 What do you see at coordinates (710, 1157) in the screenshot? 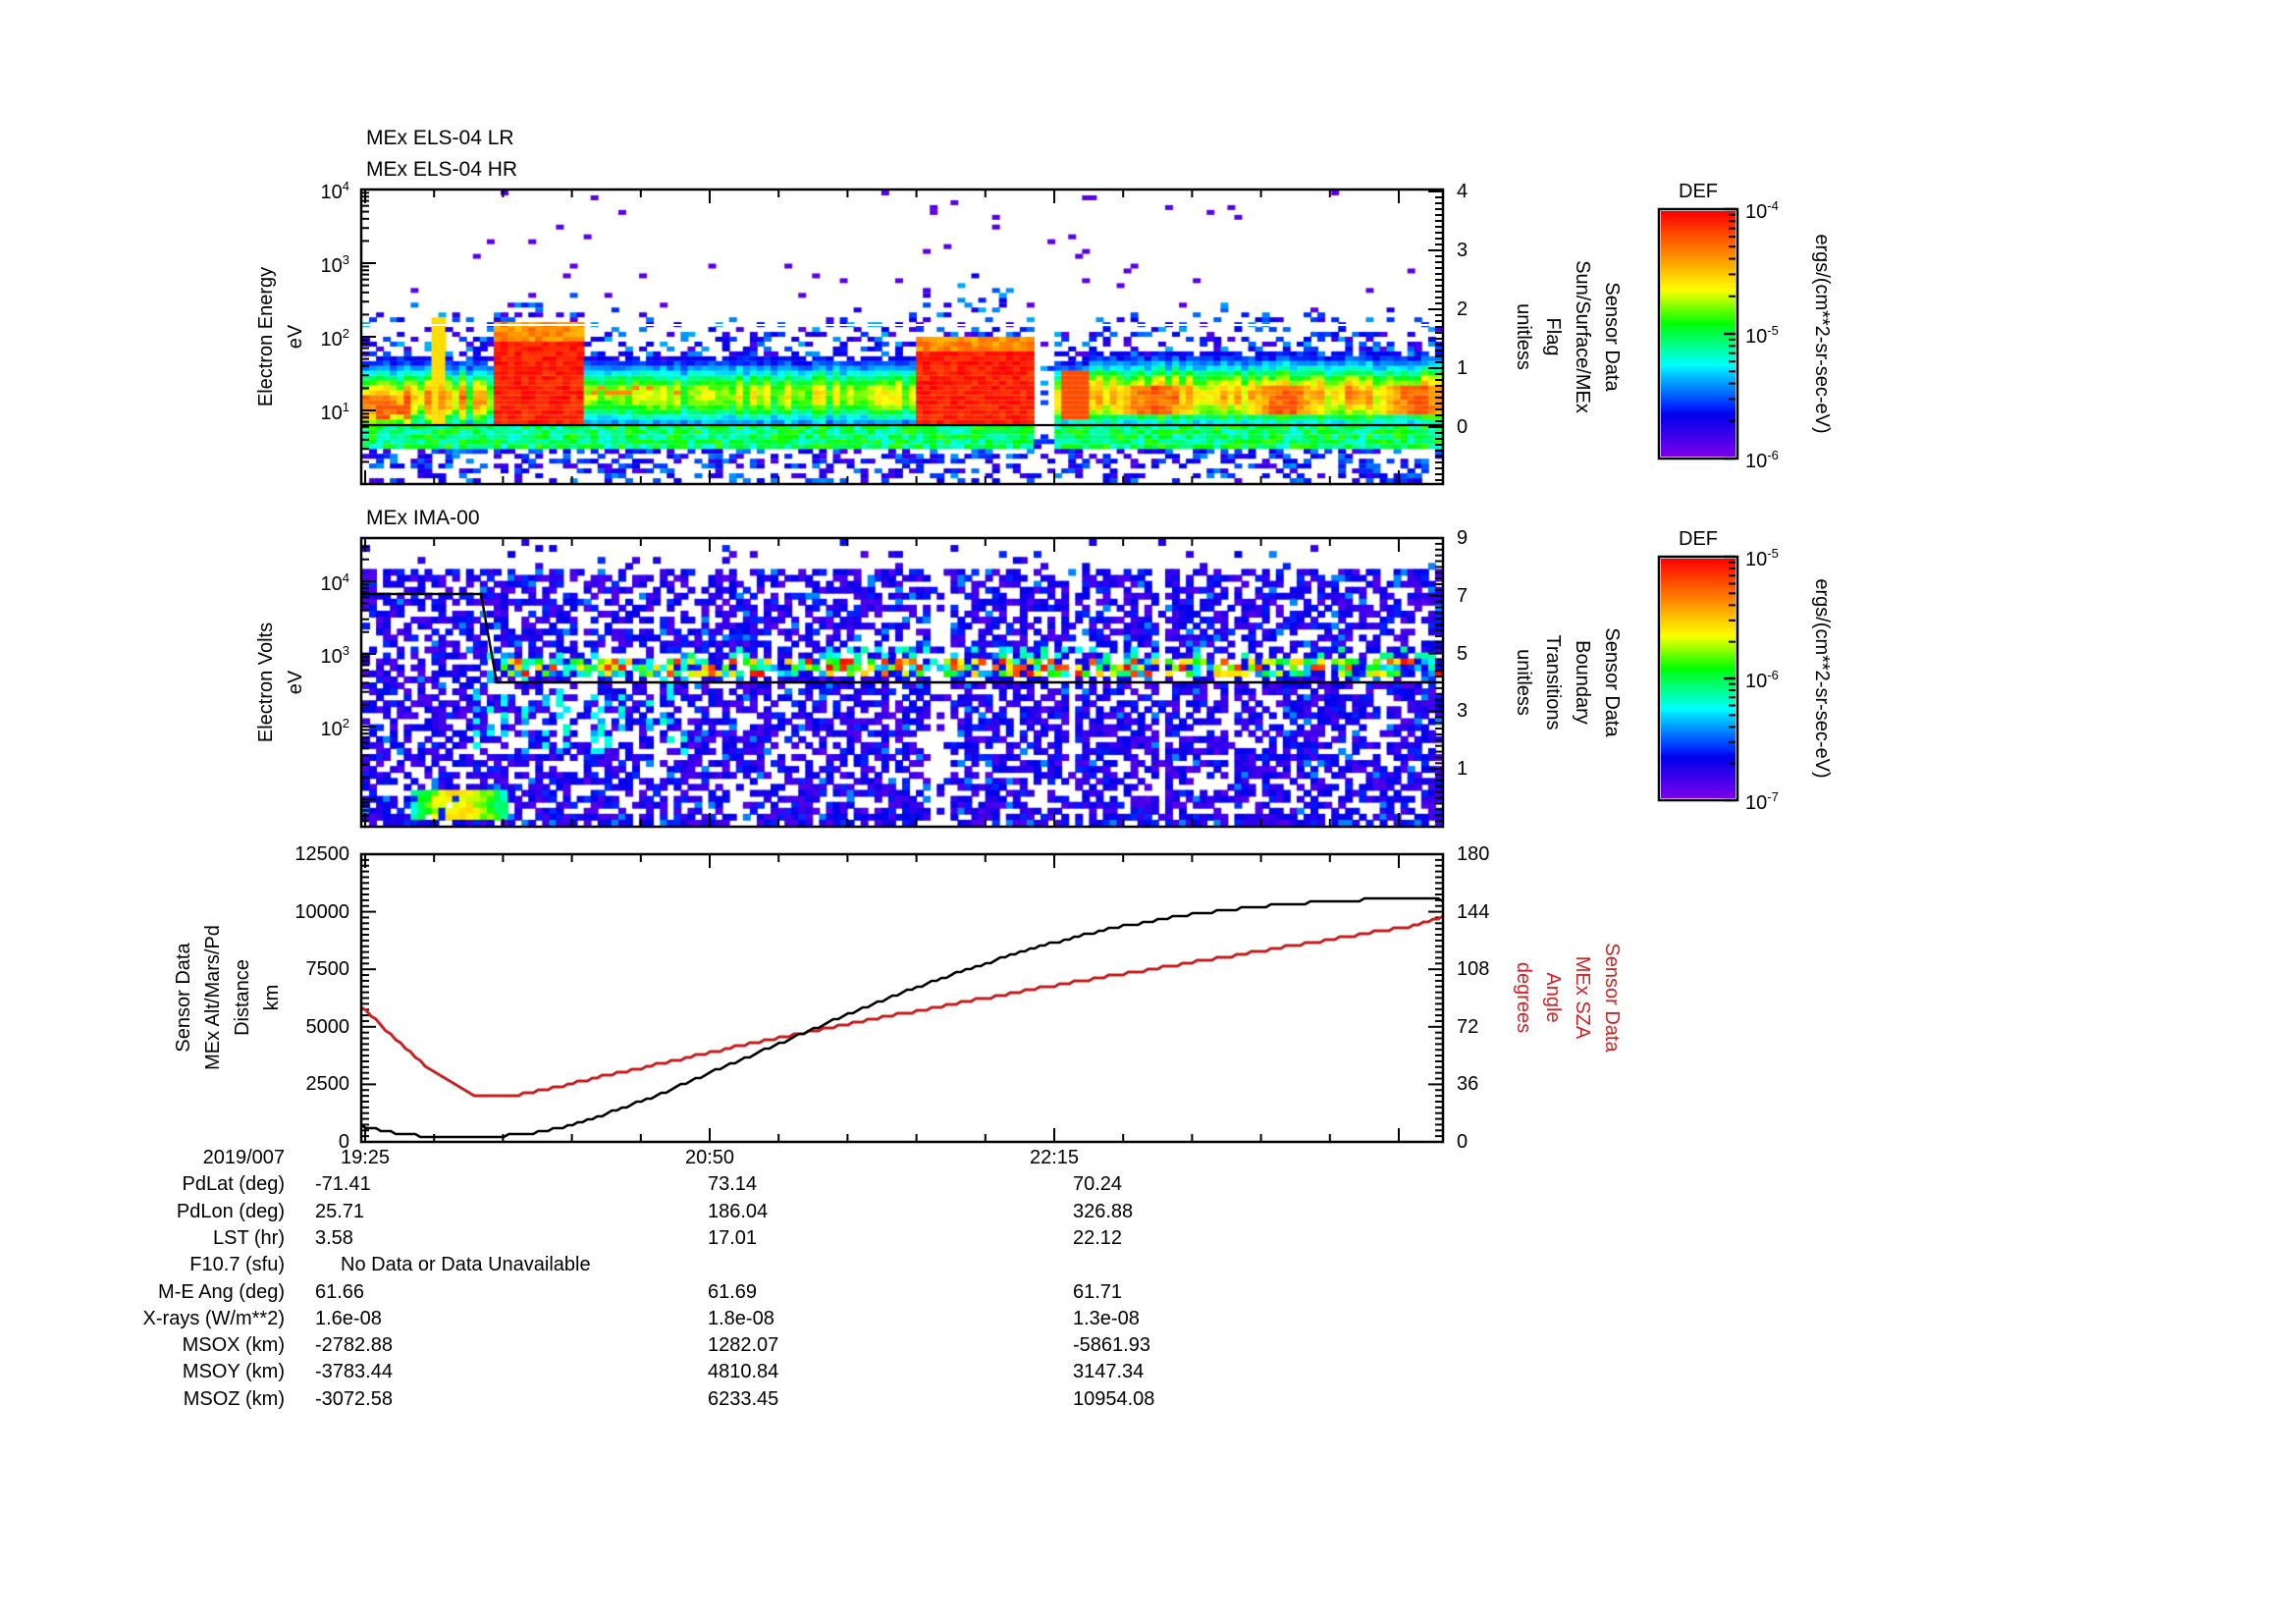
I see `x-axis-tick-label: 20:50` at bounding box center [710, 1157].